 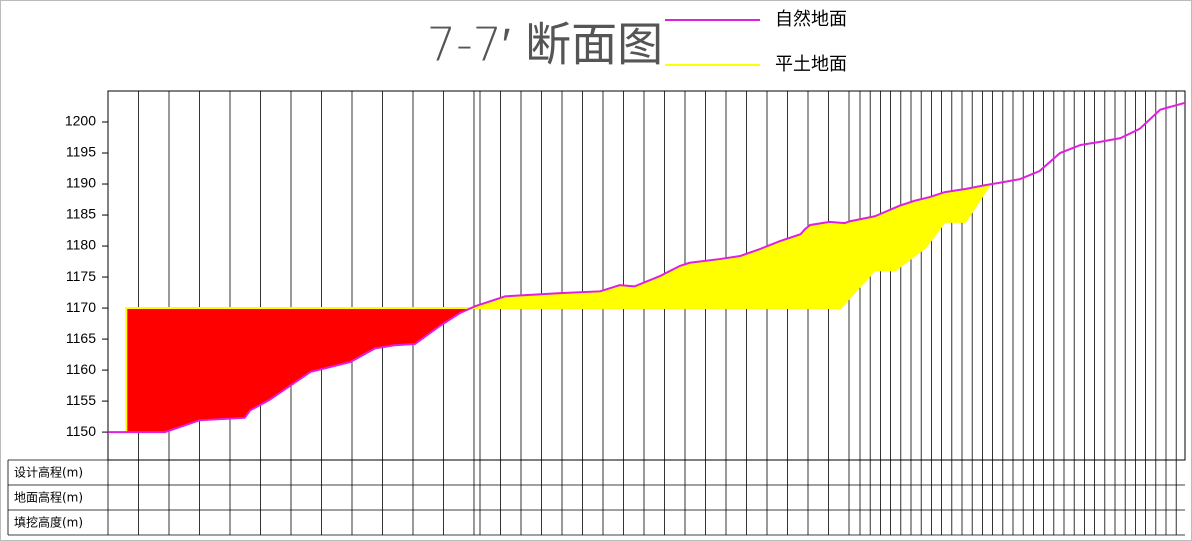 What do you see at coordinates (81, 276) in the screenshot?
I see `y-tick-label: 1175` at bounding box center [81, 276].